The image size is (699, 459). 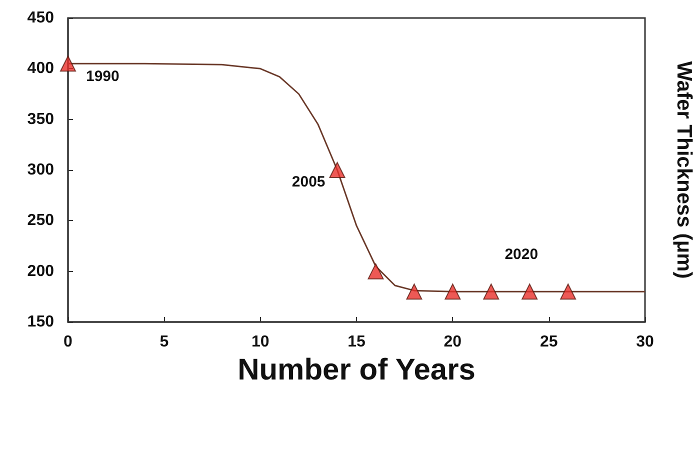 What do you see at coordinates (309, 182) in the screenshot?
I see `annotation: 2005` at bounding box center [309, 182].